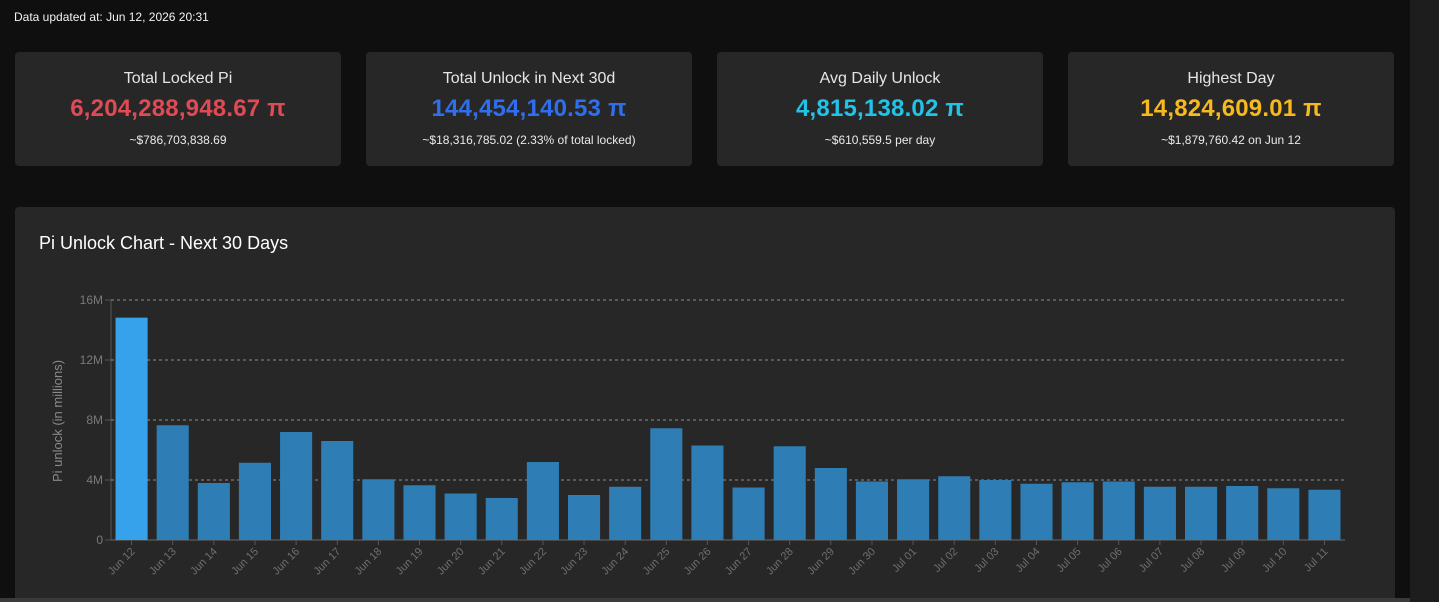 The image size is (1439, 602). What do you see at coordinates (780, 562) in the screenshot?
I see `x-tick-label: Jun 28` at bounding box center [780, 562].